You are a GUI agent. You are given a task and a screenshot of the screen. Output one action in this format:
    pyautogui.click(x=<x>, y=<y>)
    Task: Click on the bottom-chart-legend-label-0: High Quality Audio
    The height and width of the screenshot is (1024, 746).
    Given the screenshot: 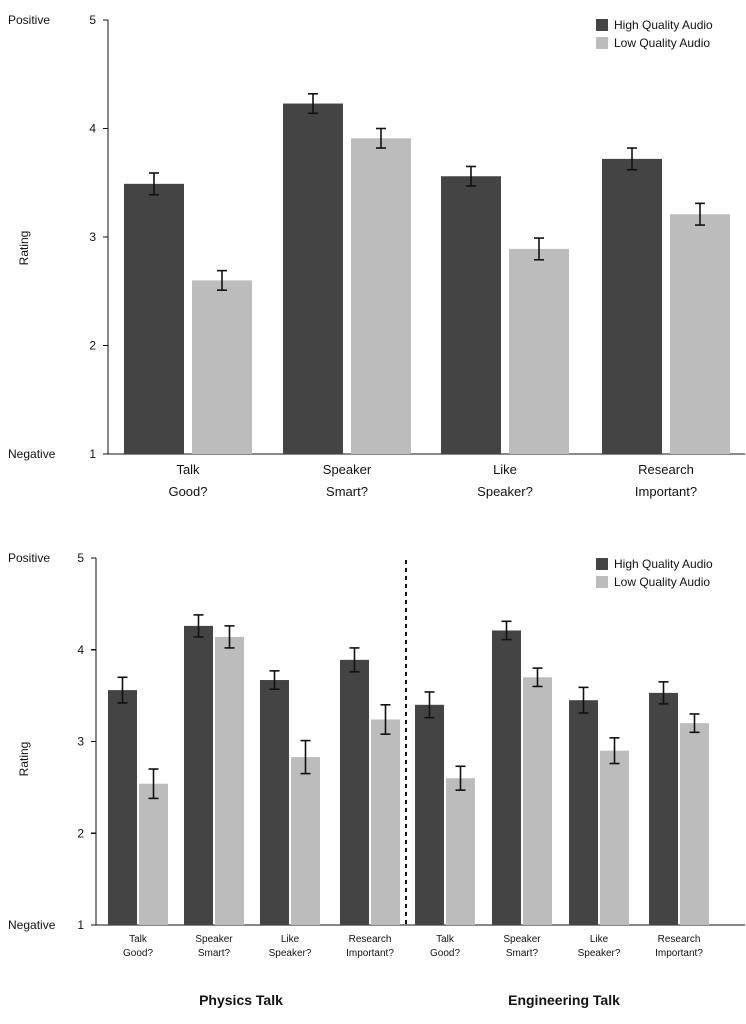 What is the action you would take?
    pyautogui.click(x=663, y=564)
    